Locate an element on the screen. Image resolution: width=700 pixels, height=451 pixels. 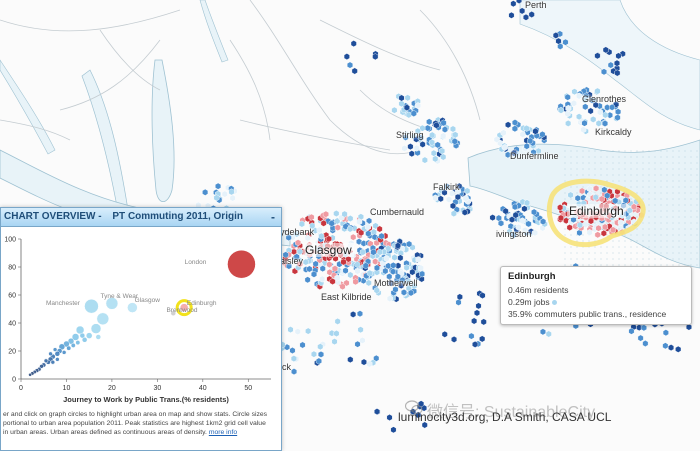
y-tick-label: 80 is located at coordinates (12, 268).